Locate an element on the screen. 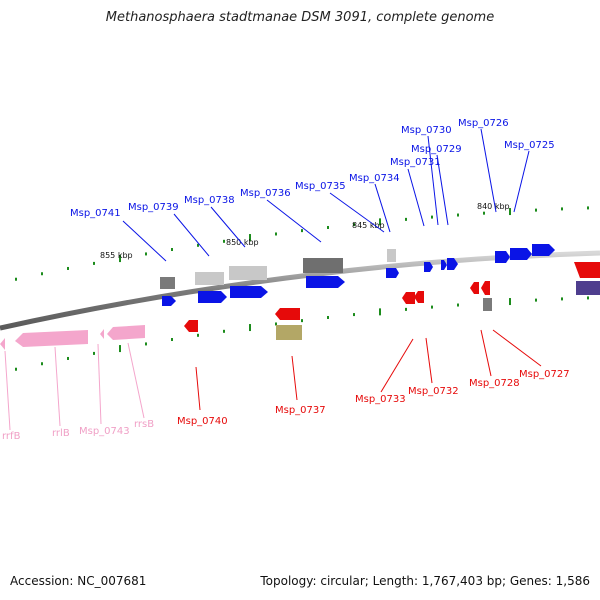 This screenshot has height=600, width=600. label-msp0741: Msp_0741 is located at coordinates (95, 213).